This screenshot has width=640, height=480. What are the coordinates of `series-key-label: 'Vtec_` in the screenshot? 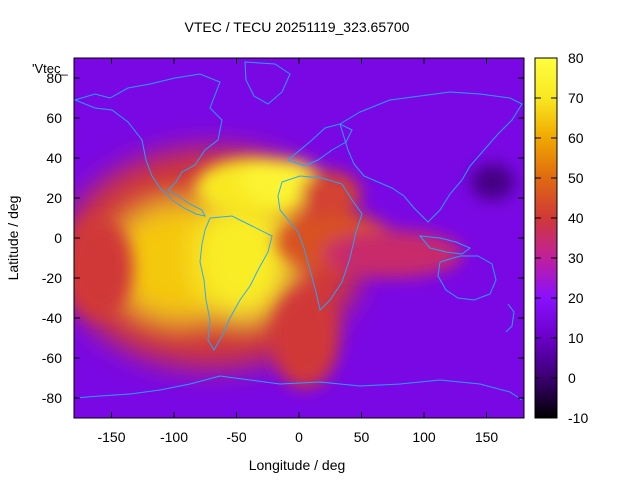 It's located at (50, 68).